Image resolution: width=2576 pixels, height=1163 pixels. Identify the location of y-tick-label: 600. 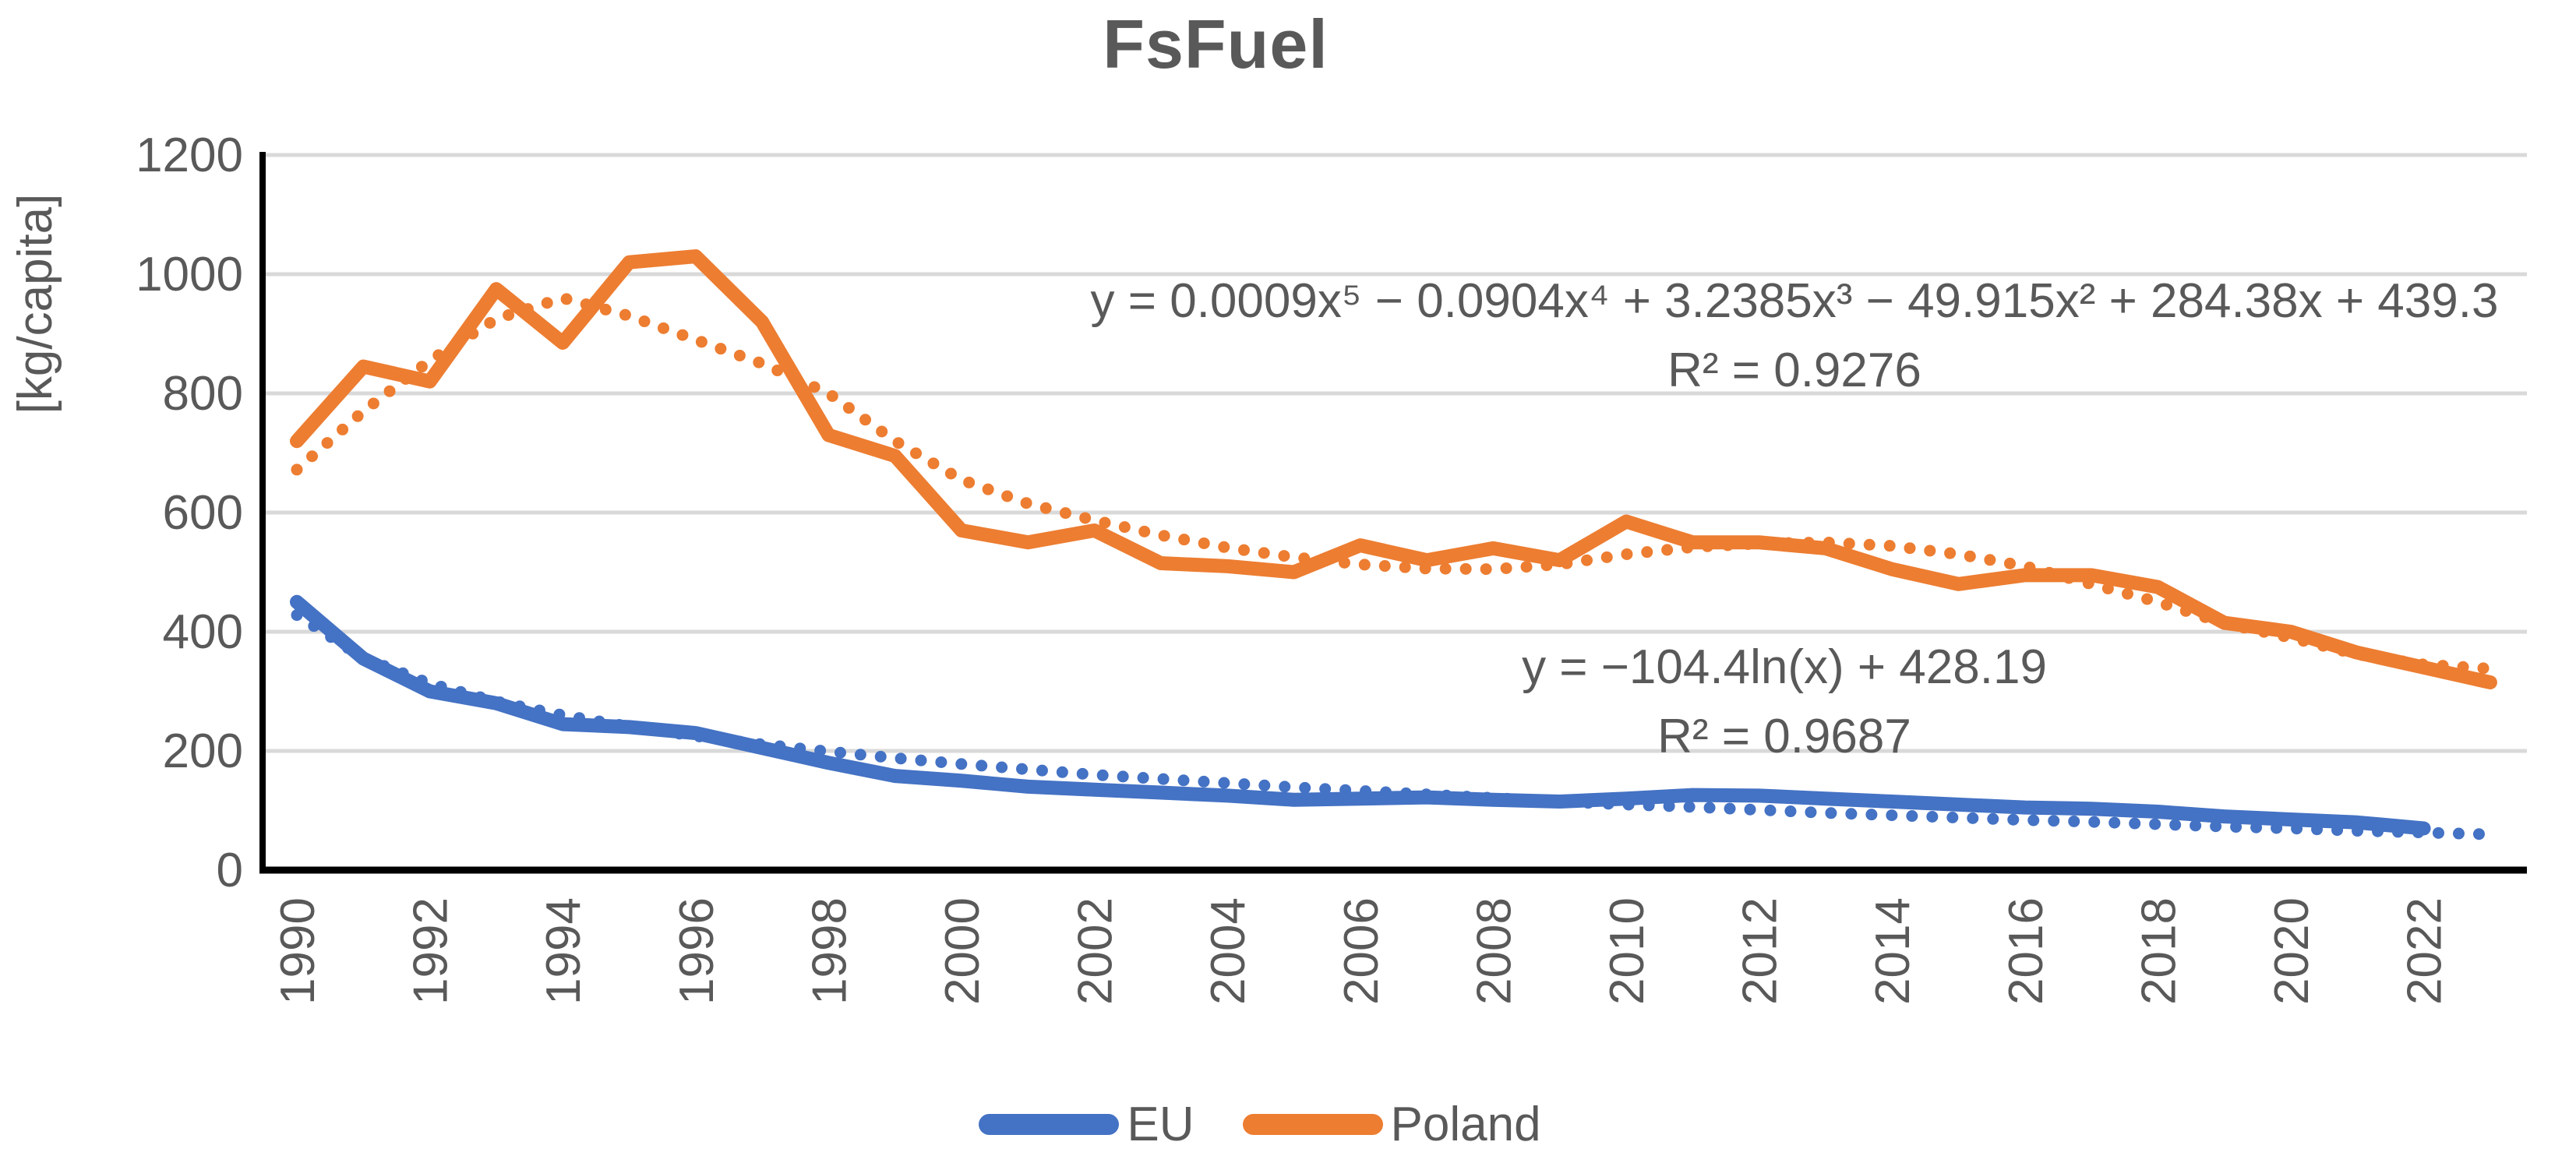
(203, 513).